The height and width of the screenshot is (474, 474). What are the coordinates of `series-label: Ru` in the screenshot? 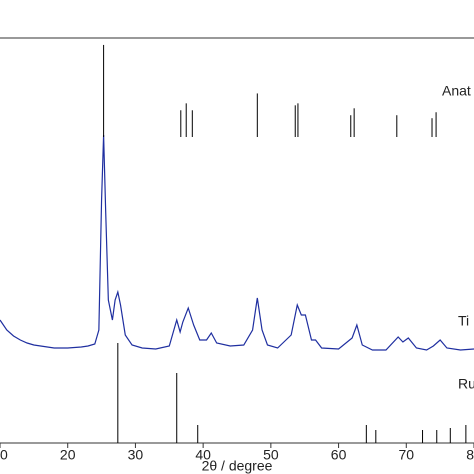 It's located at (466, 384).